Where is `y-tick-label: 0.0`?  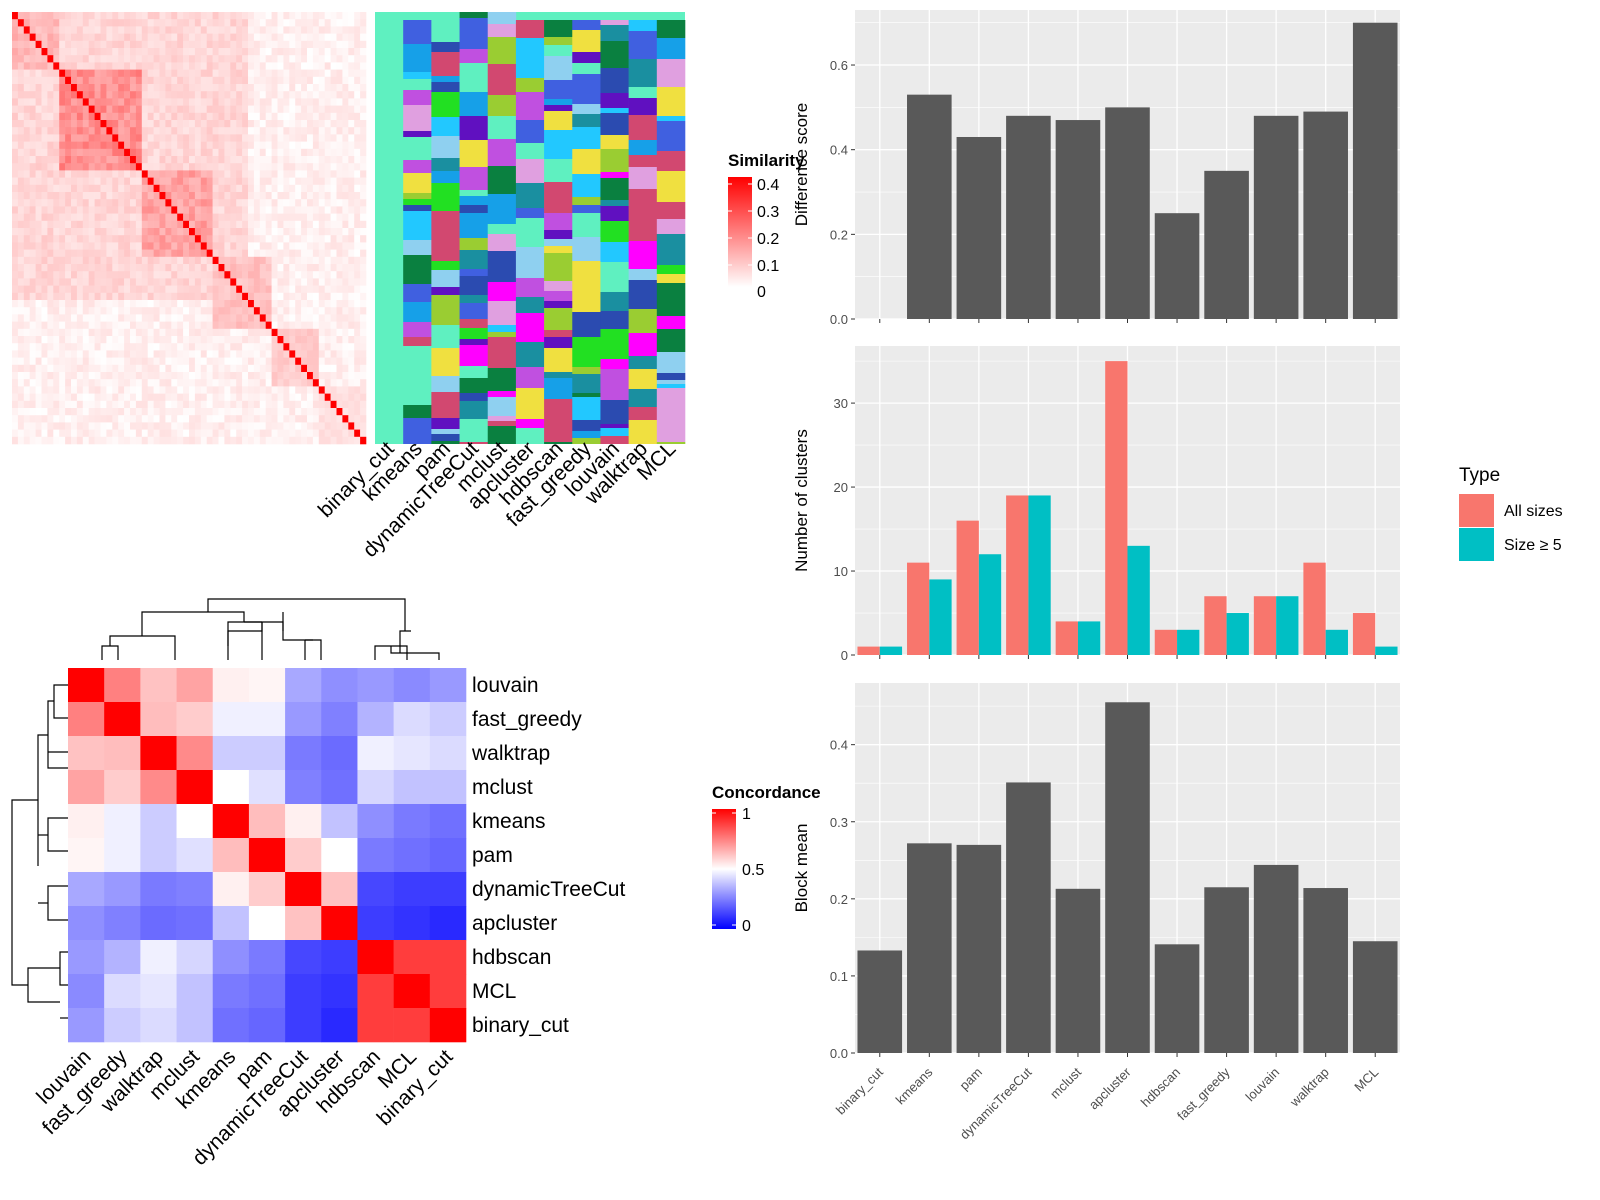
y-tick-label: 0.0 is located at coordinates (839, 319).